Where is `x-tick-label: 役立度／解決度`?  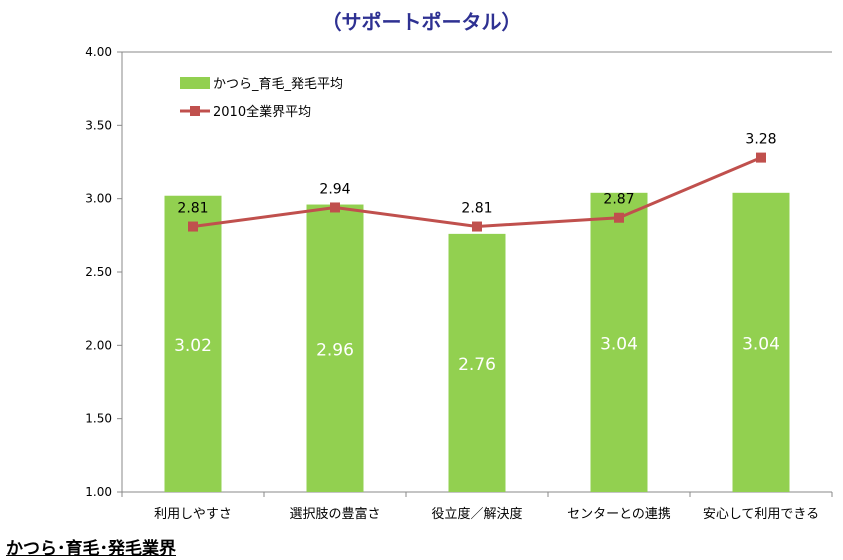
x-tick-label: 役立度／解決度 is located at coordinates (476, 514).